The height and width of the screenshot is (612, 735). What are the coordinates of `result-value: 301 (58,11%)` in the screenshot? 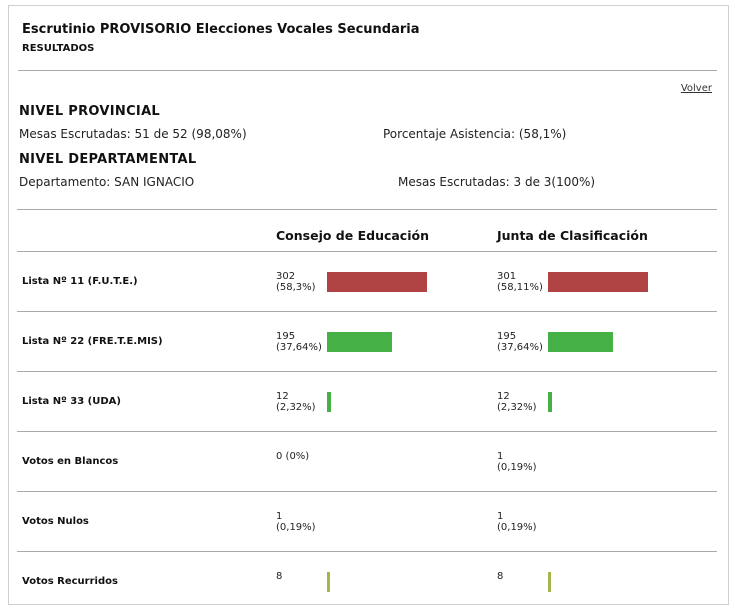 It's located at (520, 282).